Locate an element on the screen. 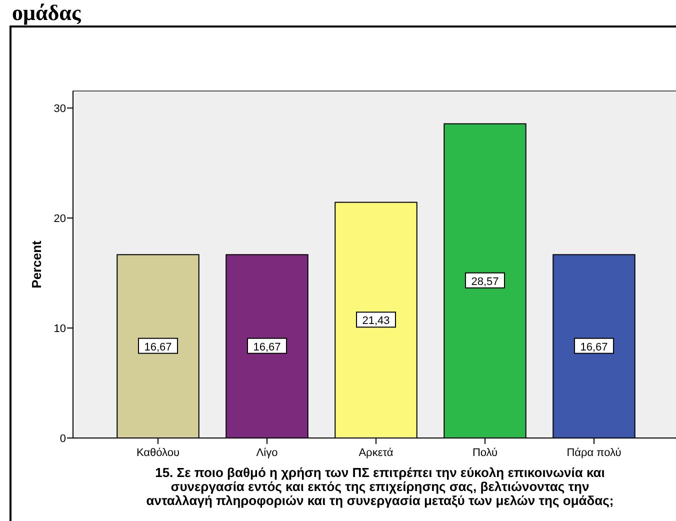 This screenshot has height=521, width=676. x-tick-label: Αρκετά is located at coordinates (376, 453).